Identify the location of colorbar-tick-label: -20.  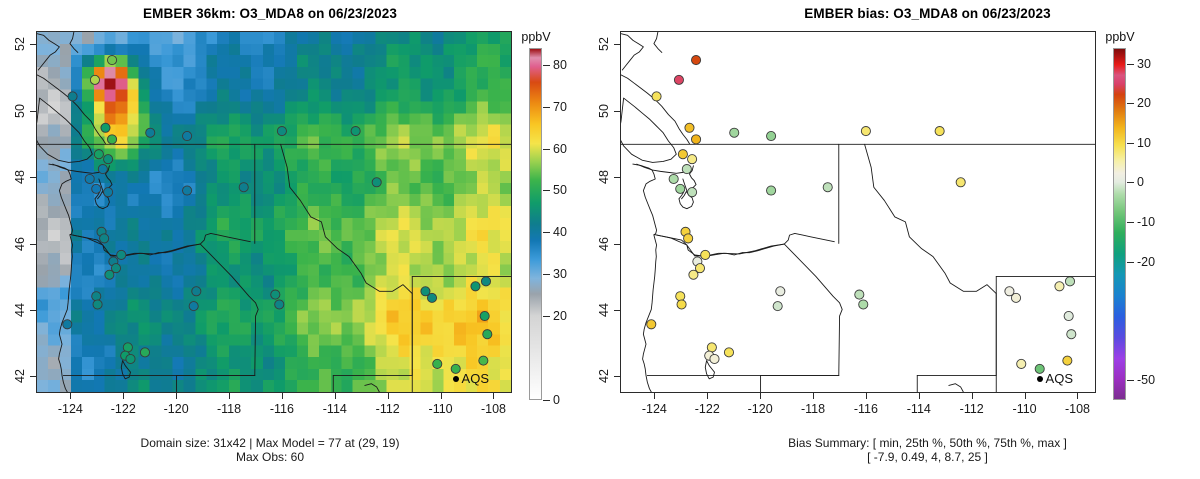
(1146, 261).